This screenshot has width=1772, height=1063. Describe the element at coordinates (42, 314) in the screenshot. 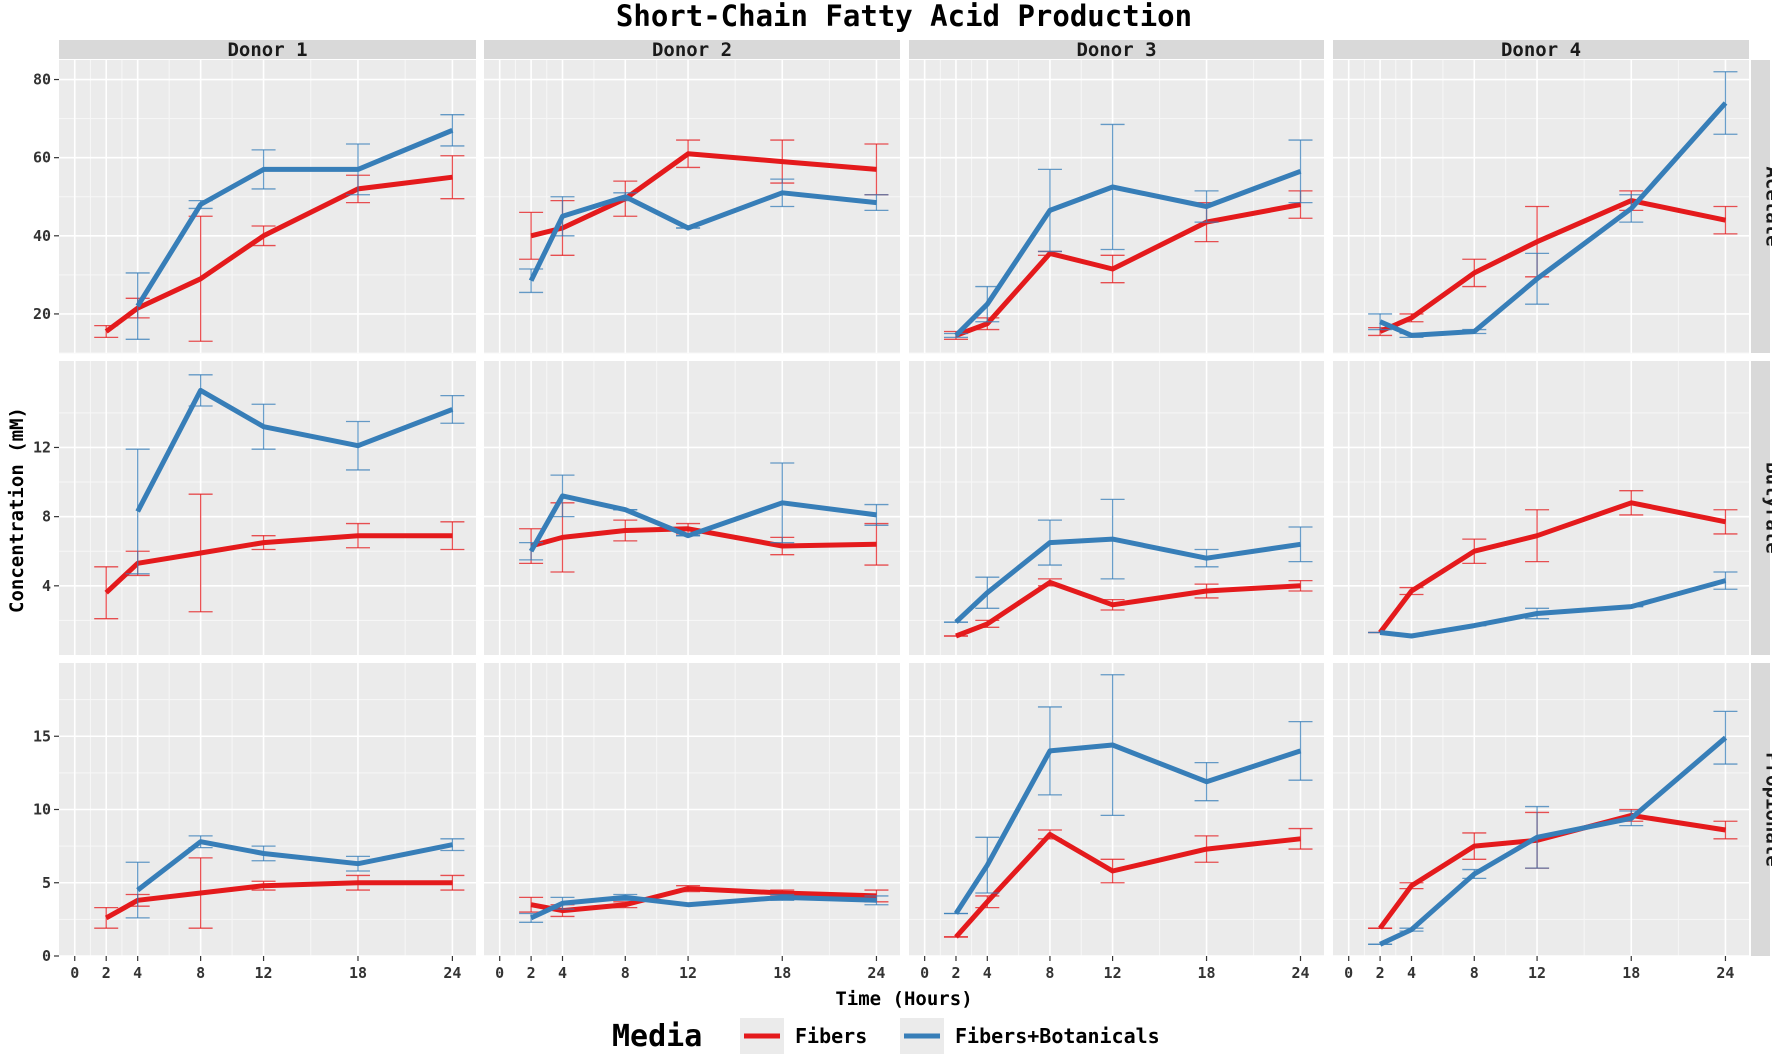

I see `y-tick-label: 20` at that location.